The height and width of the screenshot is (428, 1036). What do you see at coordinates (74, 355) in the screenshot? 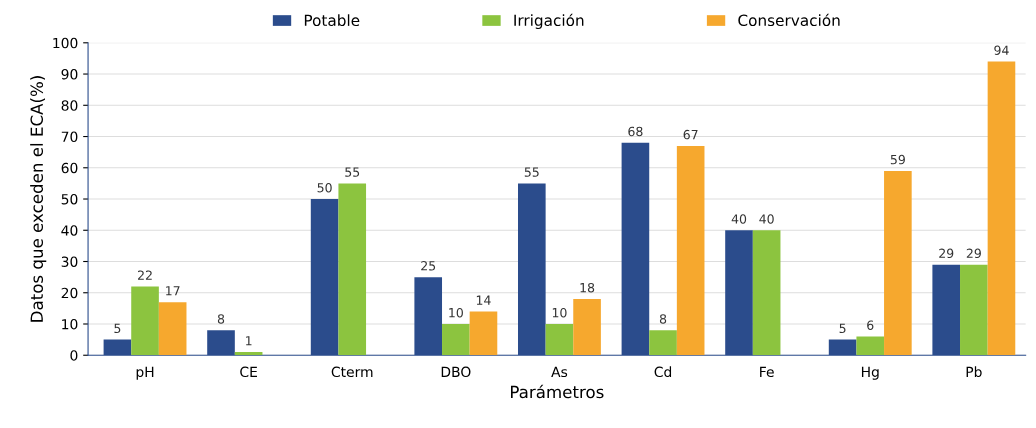
I see `y-tick-label: 0` at bounding box center [74, 355].